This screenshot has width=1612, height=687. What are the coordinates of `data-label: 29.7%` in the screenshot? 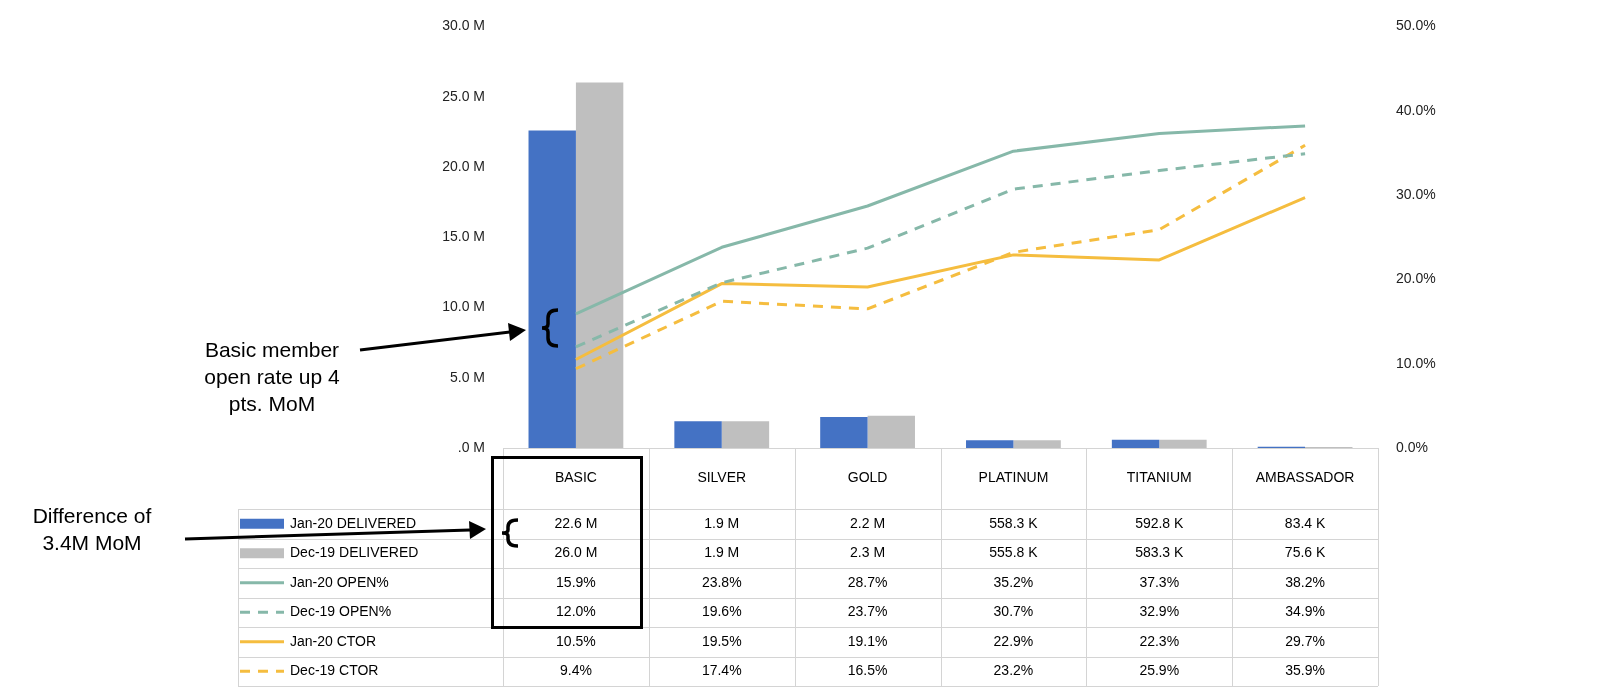 It's located at (1305, 640).